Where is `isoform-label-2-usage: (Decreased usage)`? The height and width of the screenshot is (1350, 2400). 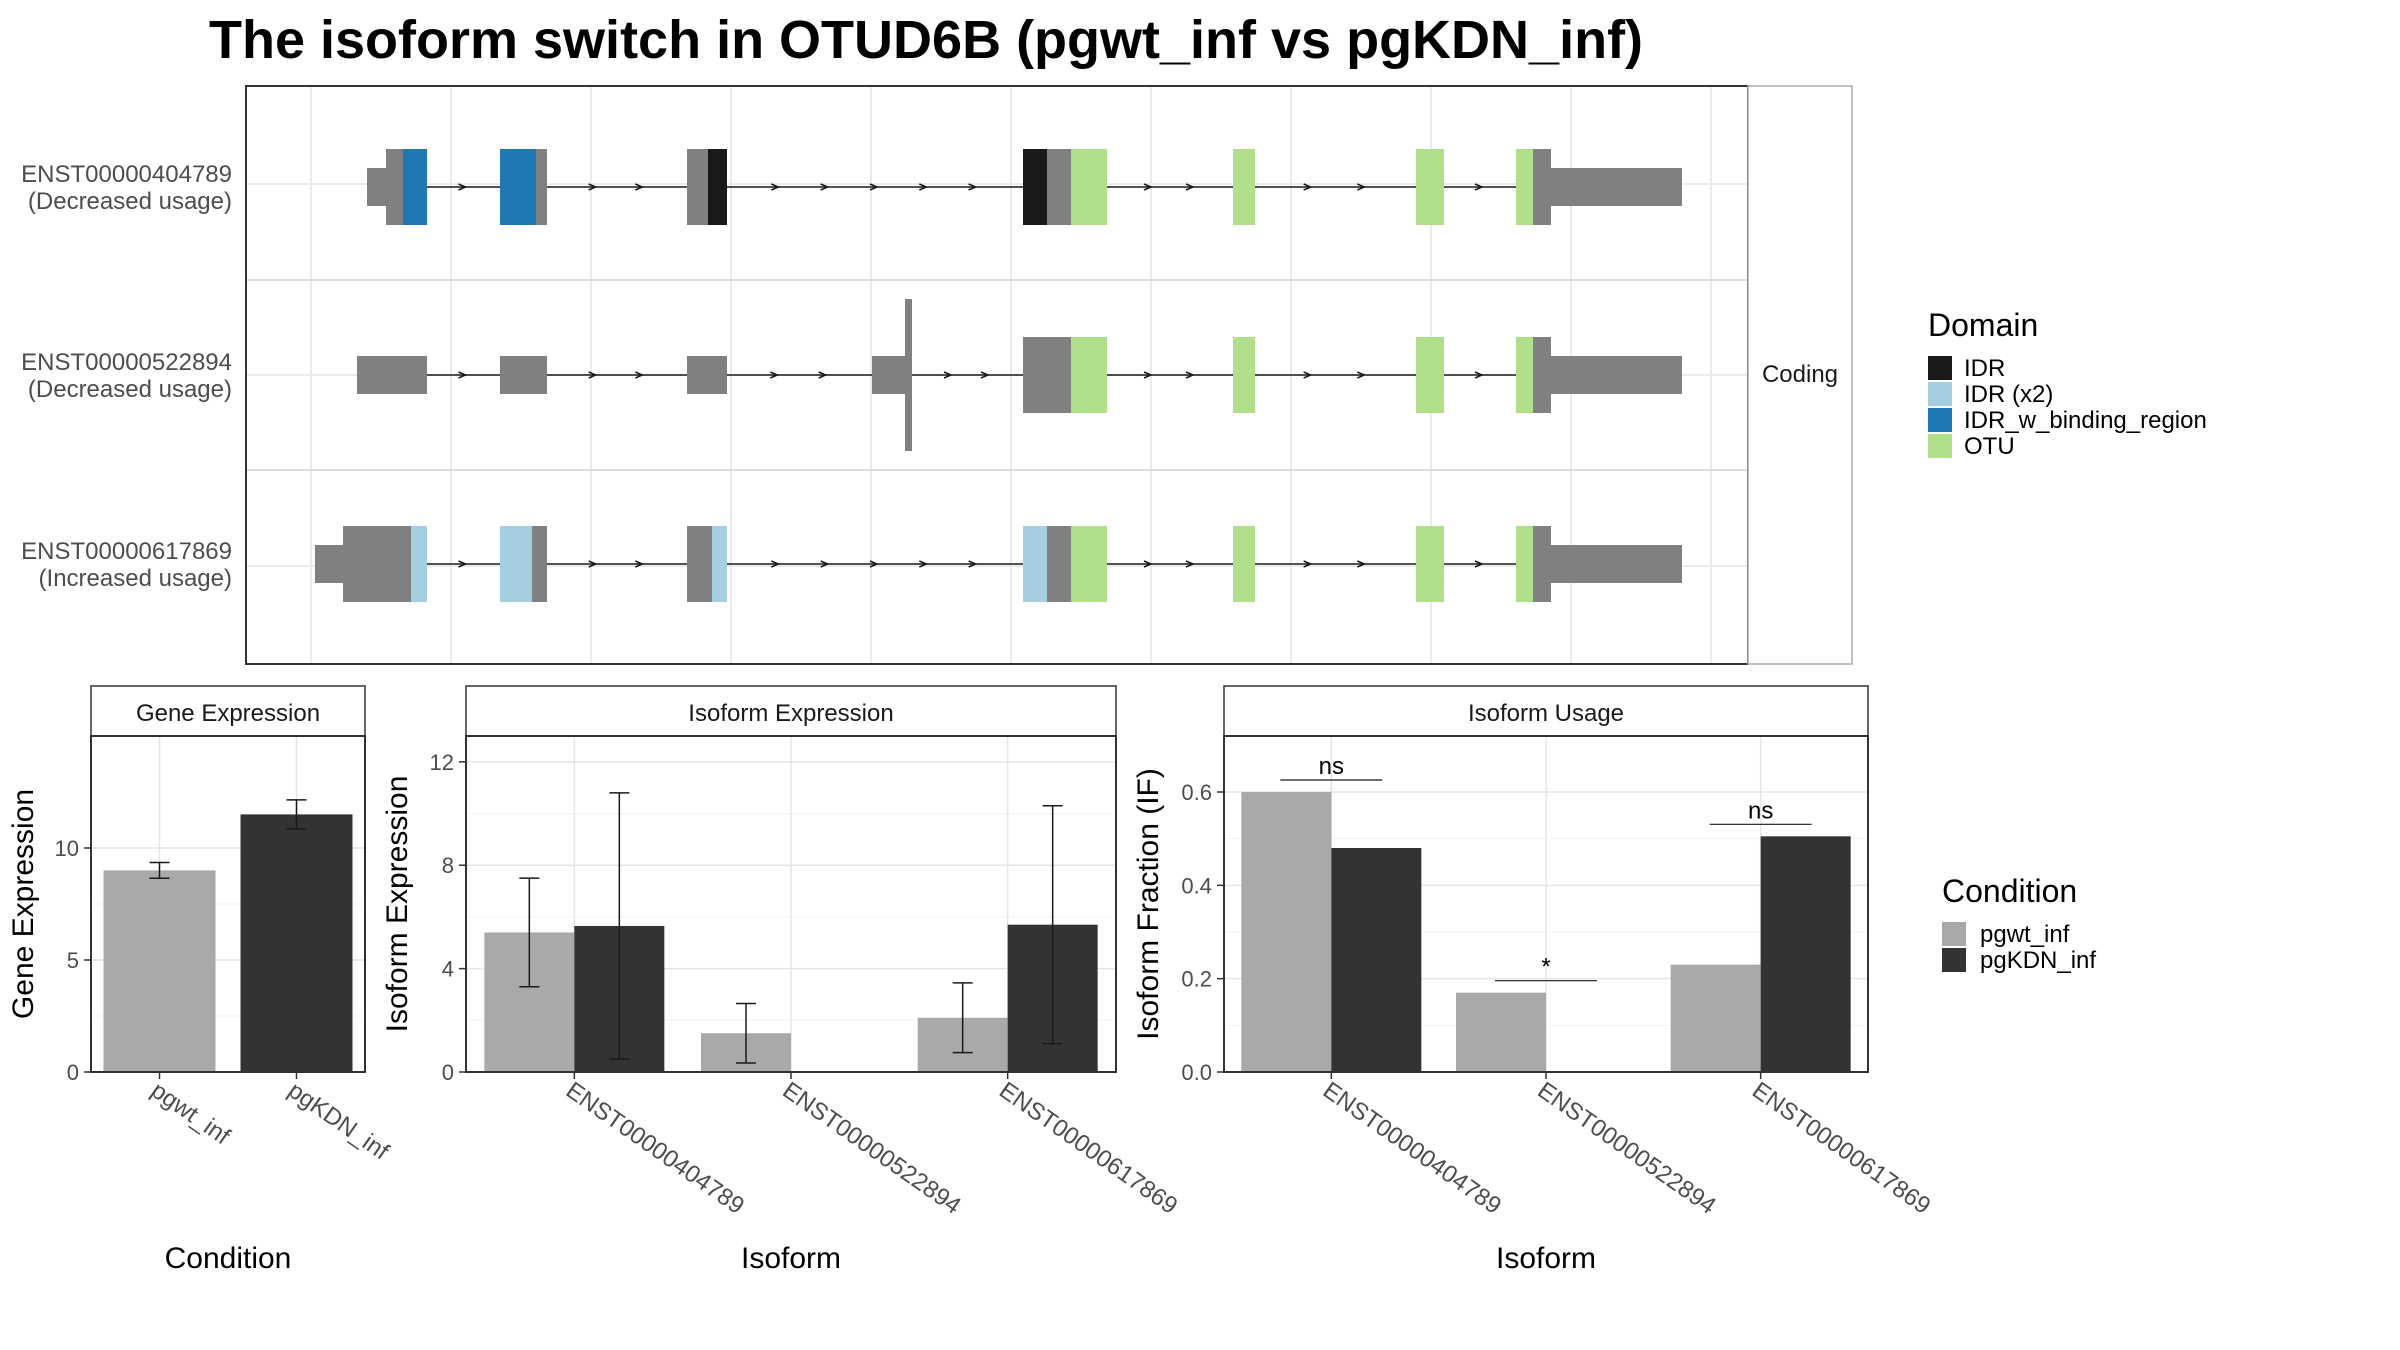
isoform-label-2-usage: (Decreased usage) is located at coordinates (130, 389).